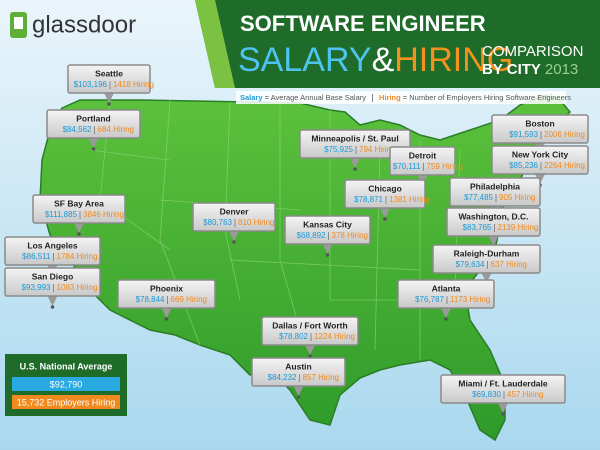  What do you see at coordinates (470, 264) in the screenshot?
I see `city-salary: $79,634` at bounding box center [470, 264].